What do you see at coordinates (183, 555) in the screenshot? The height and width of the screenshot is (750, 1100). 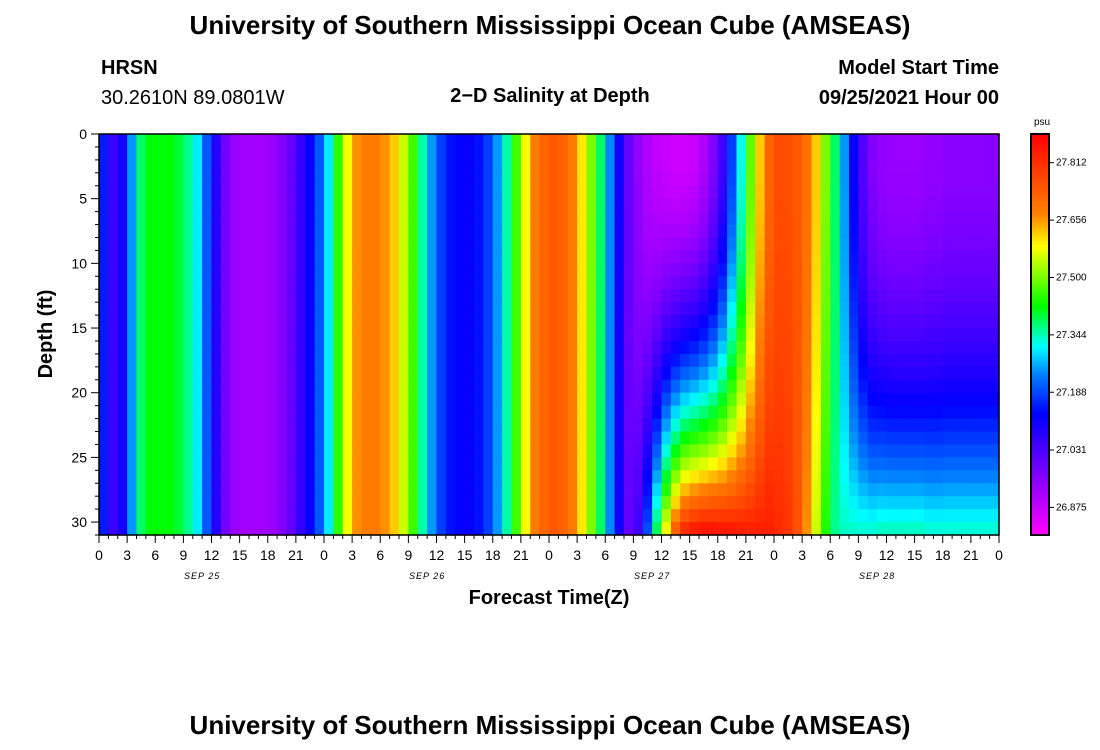 I see `x-tick-label: 9` at bounding box center [183, 555].